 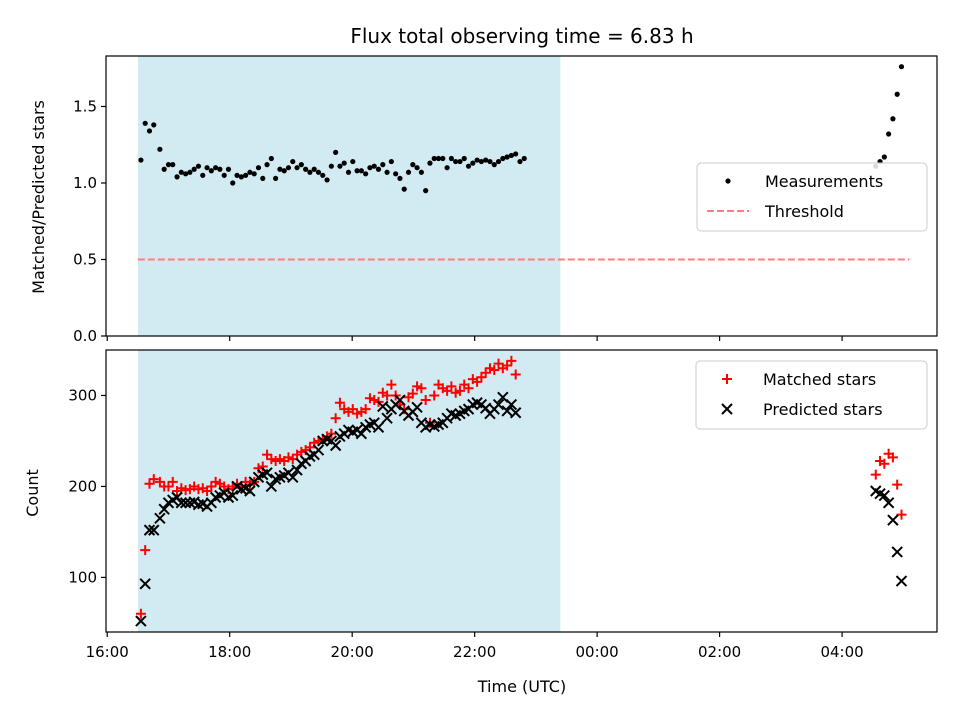 What do you see at coordinates (719, 652) in the screenshot?
I see `x-tick-label: 02:00` at bounding box center [719, 652].